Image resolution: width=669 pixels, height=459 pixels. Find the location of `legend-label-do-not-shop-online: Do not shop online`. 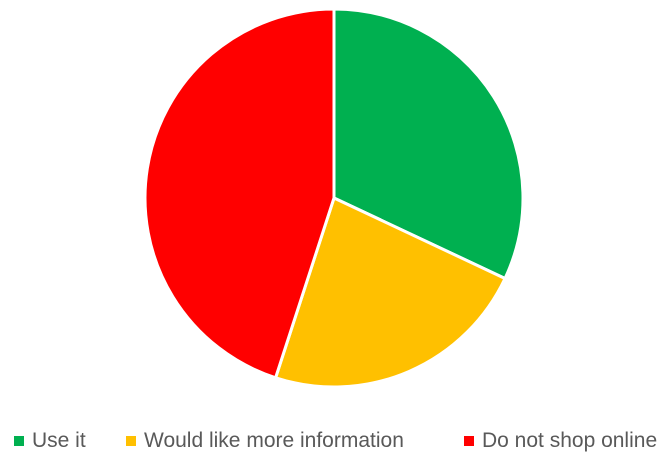

legend-label-do-not-shop-online: Do not shop online is located at coordinates (570, 440).